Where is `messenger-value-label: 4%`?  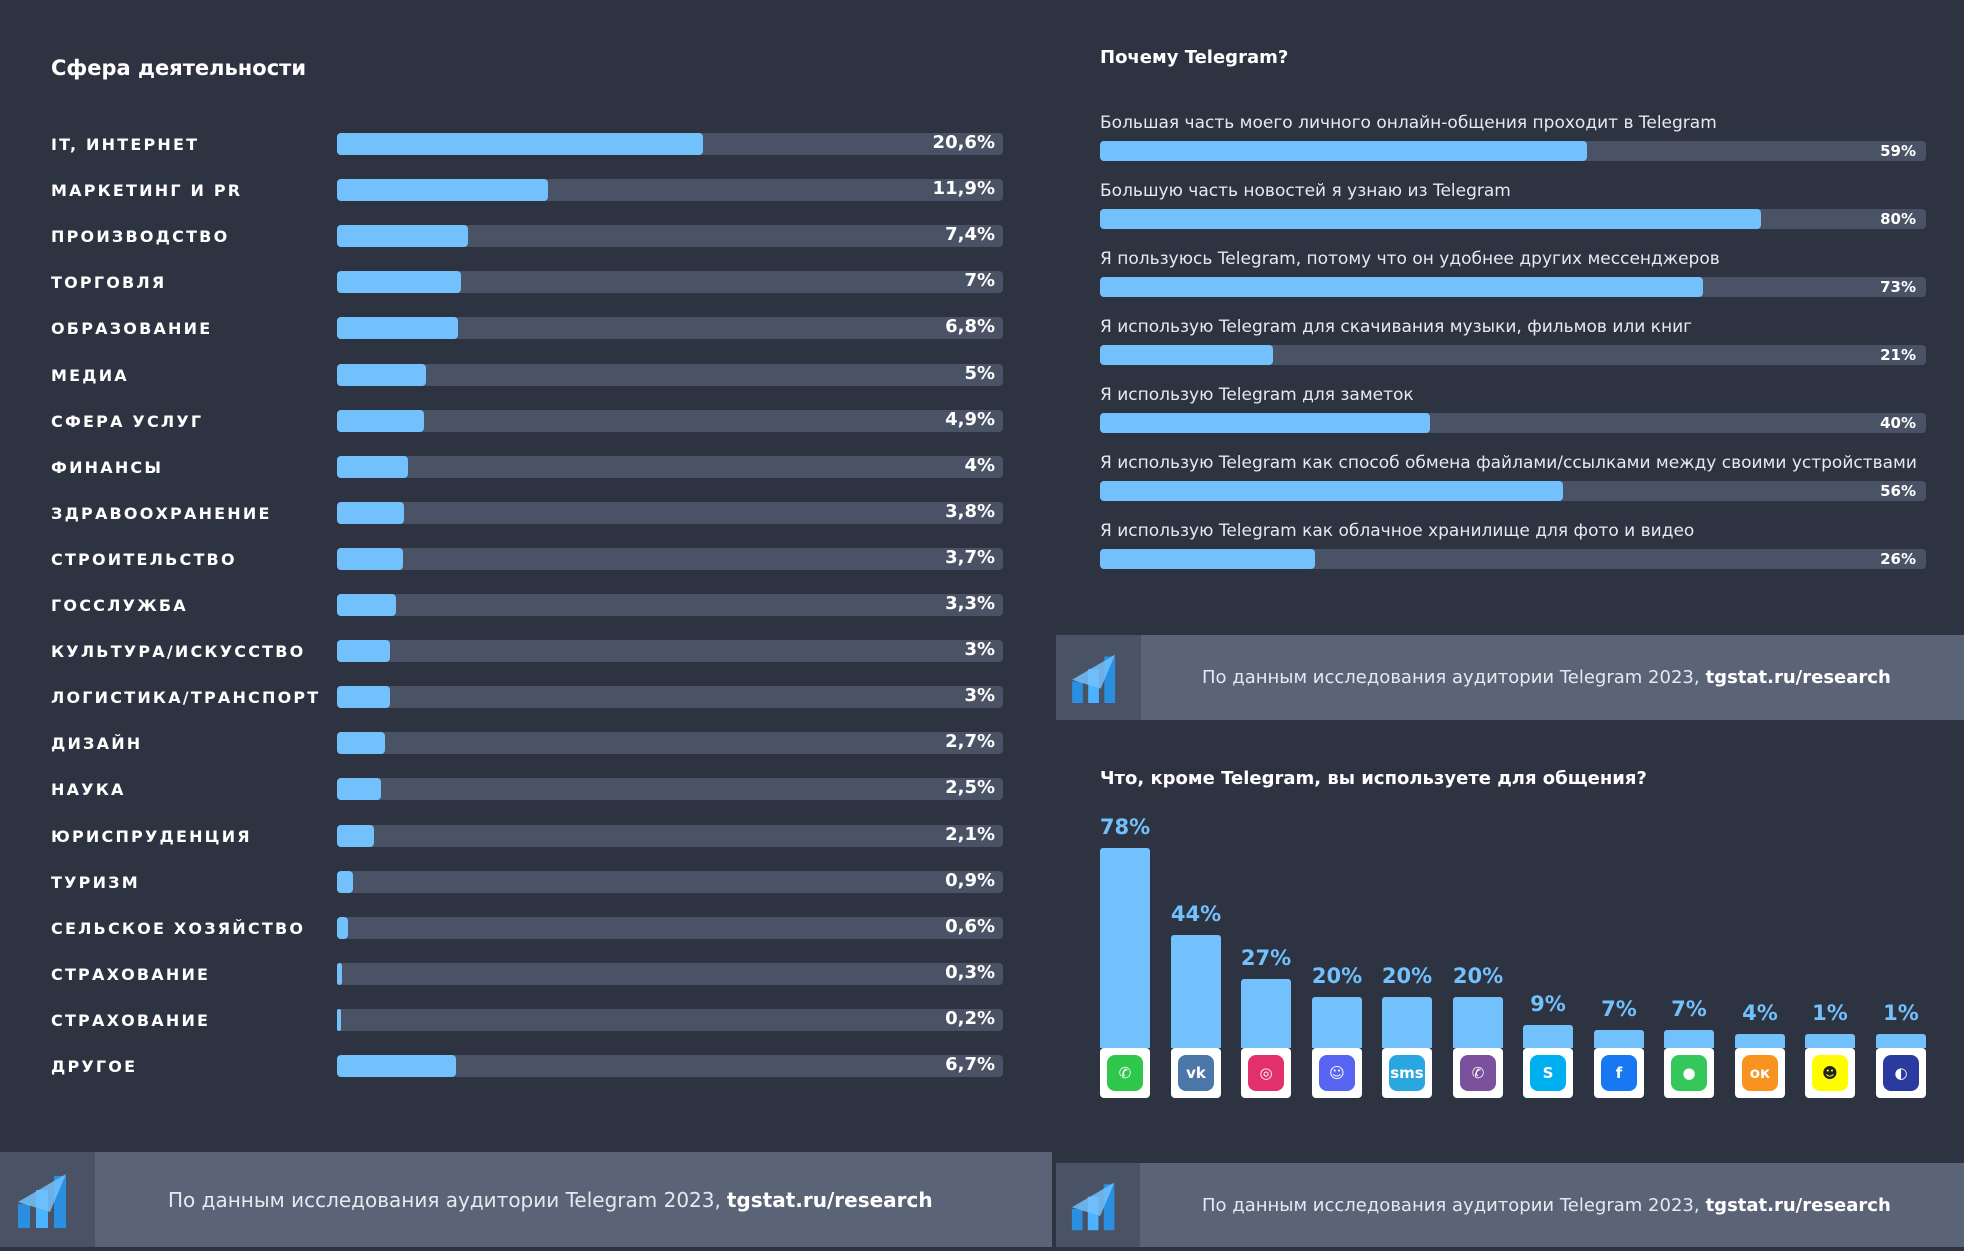
messenger-value-label: 4% is located at coordinates (1760, 1013).